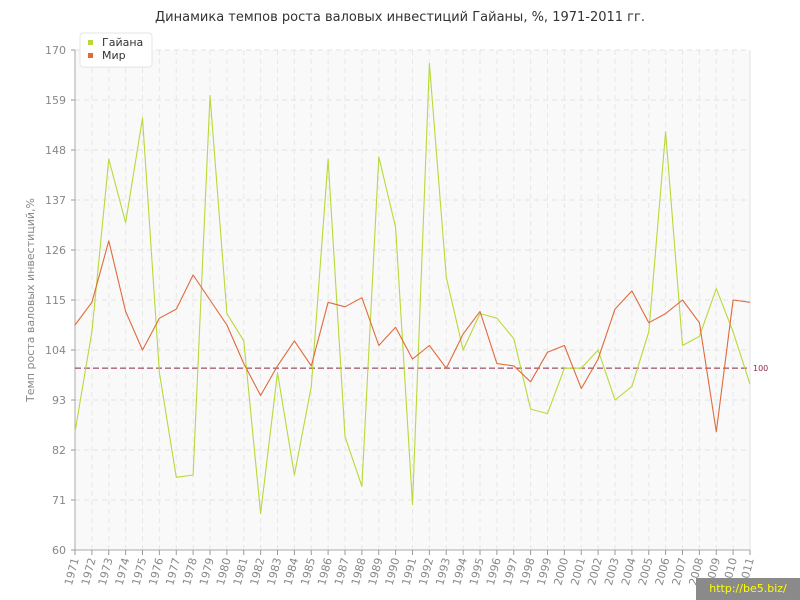 The image size is (800, 600). What do you see at coordinates (55, 350) in the screenshot?
I see `y-tick-label: 104` at bounding box center [55, 350].